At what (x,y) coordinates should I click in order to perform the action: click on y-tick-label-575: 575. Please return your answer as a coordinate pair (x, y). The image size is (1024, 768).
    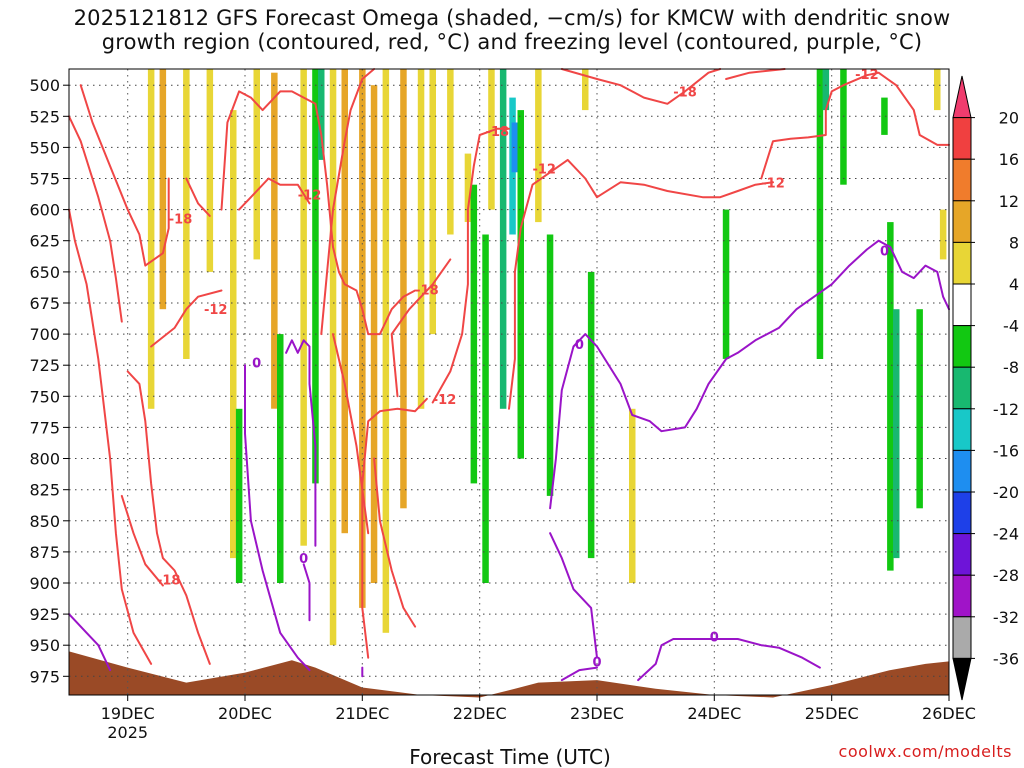
    Looking at the image, I should click on (44, 179).